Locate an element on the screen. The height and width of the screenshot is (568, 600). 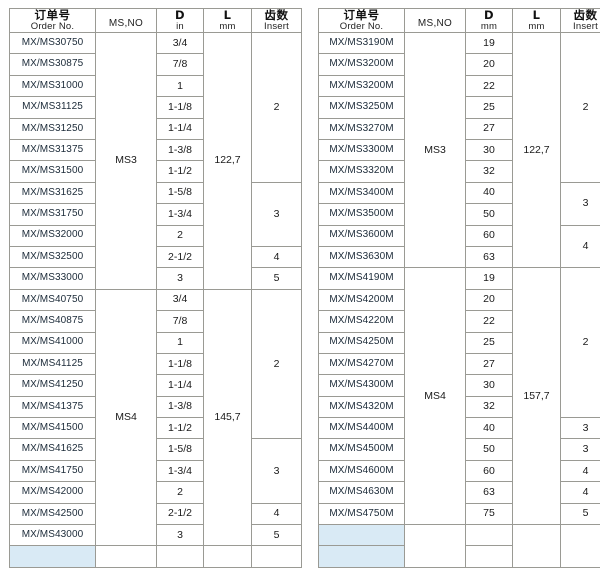
cell-diameter: 63 is located at coordinates (489, 256).